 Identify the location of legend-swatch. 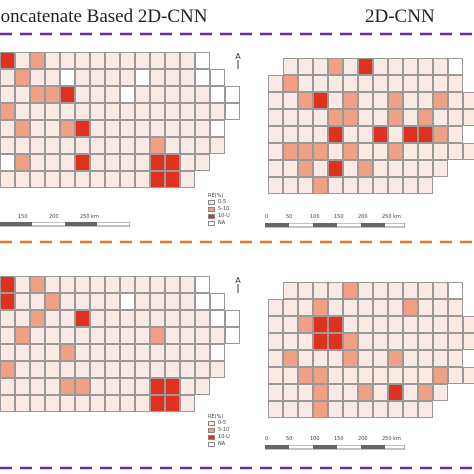
(211, 444).